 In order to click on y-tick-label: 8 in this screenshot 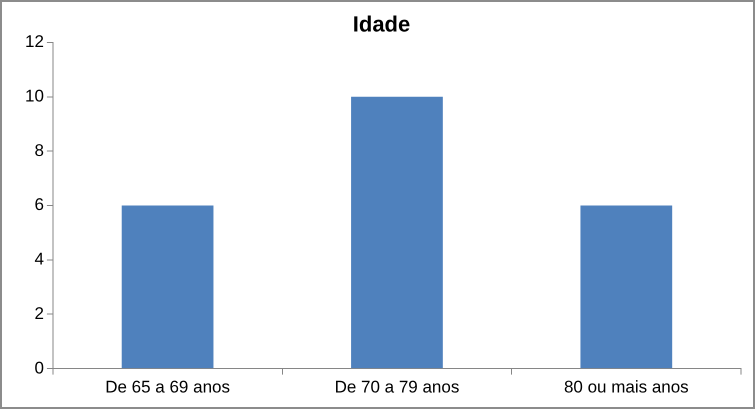, I will do `click(39, 150)`.